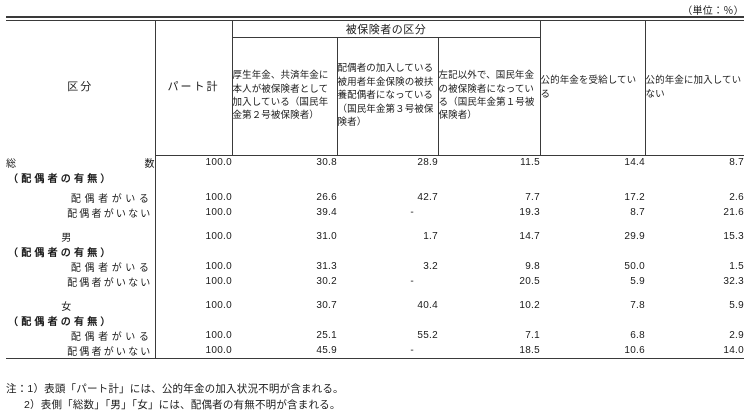 This screenshot has height=417, width=750. What do you see at coordinates (326, 281) in the screenshot?
I see `table-cell-value: 30.2` at bounding box center [326, 281].